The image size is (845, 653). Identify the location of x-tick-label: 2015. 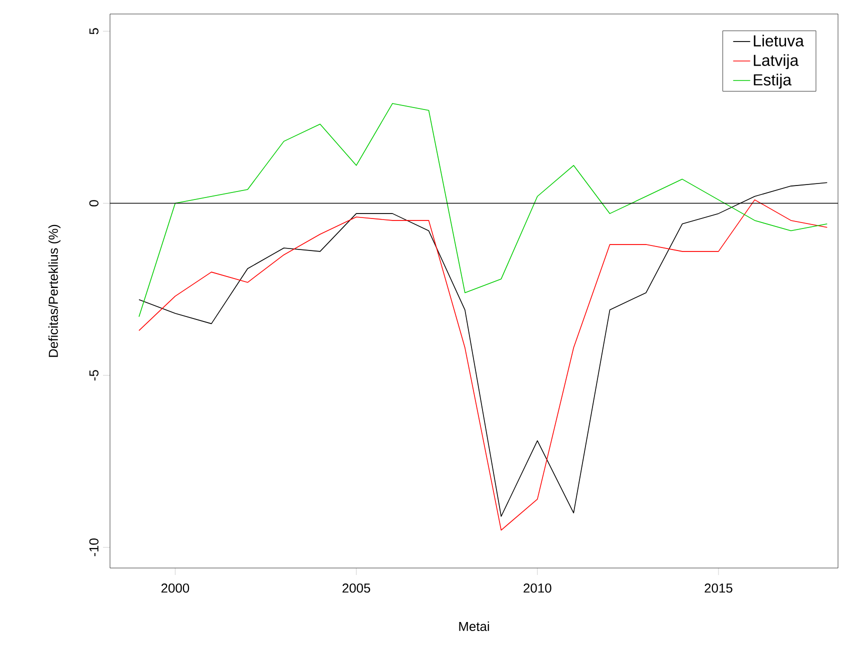
(718, 588).